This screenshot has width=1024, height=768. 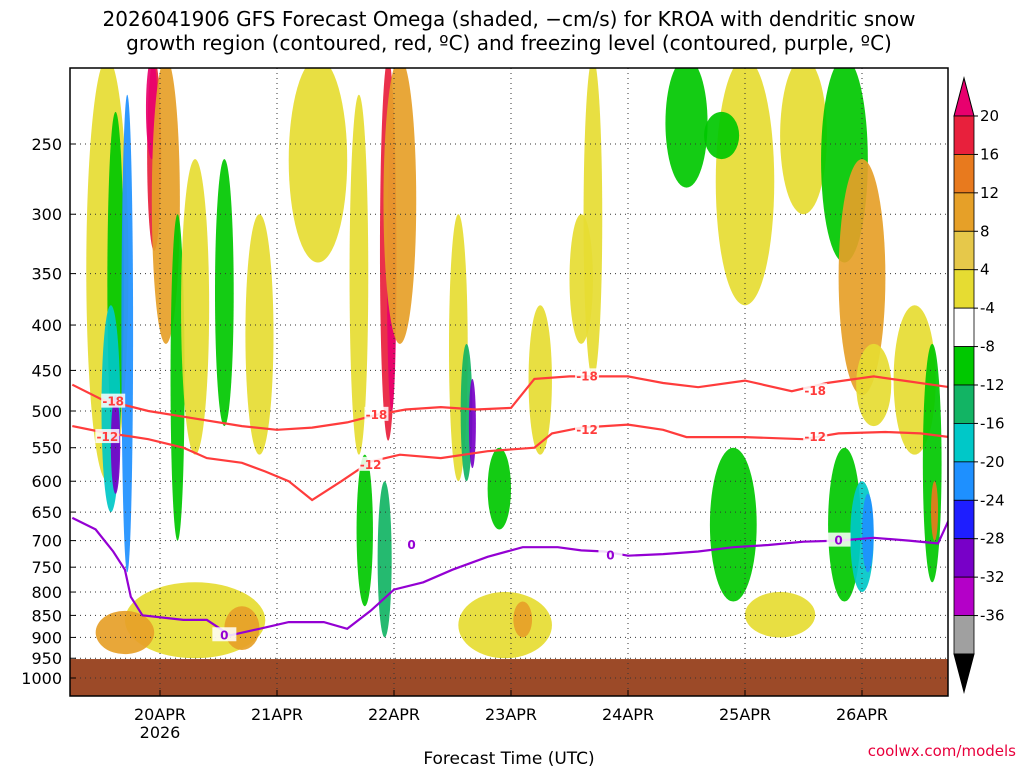 I want to click on colorbar-bottom-arrow, so click(x=964, y=673).